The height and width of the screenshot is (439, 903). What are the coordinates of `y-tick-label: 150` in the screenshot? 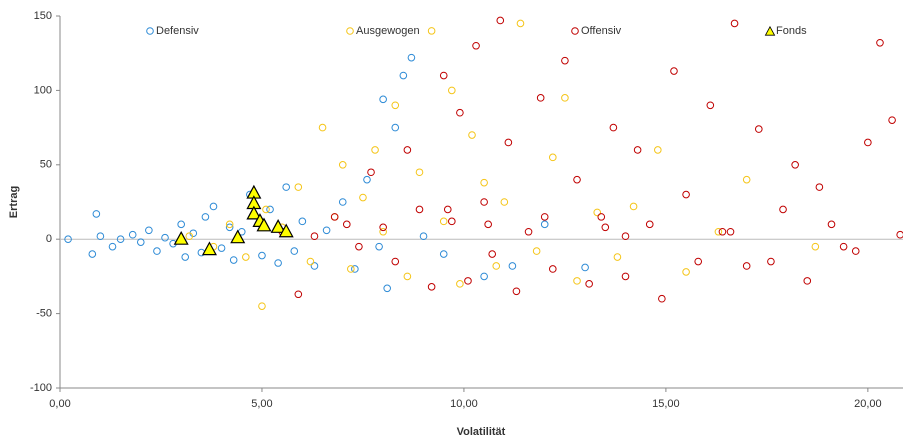 It's located at (43, 16).